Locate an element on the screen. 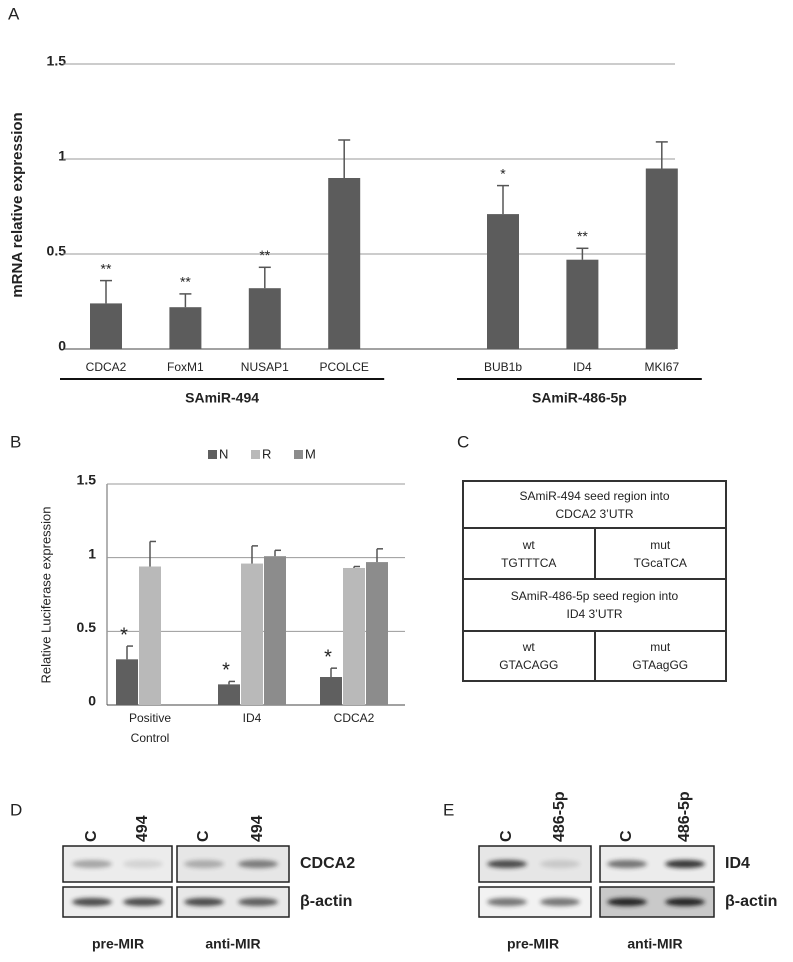 This screenshot has height=962, width=793. legend-label: N is located at coordinates (223, 453).